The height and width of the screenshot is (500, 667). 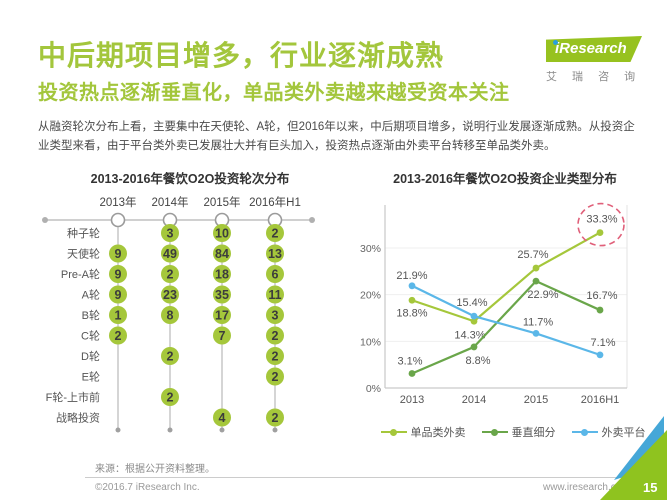 I want to click on slide-subtitle: 投资热点逐渐垂直化，单品类外卖越来越受资本关注, so click(x=274, y=93).